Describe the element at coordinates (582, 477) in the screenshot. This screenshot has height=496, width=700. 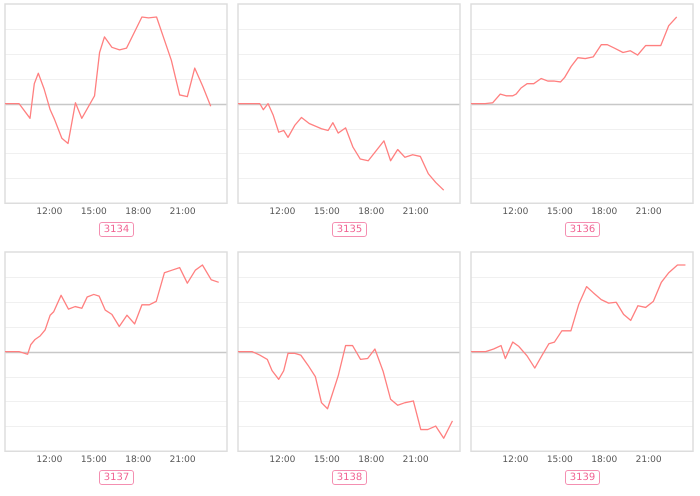
I see `x-axis-title: 3139` at that location.